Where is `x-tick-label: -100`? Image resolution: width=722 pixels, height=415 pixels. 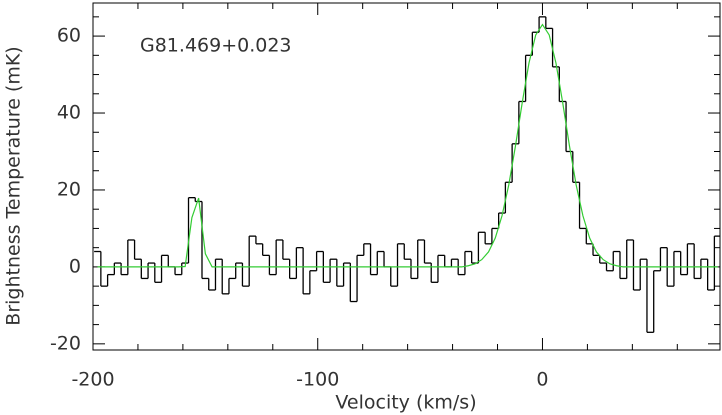
x-tick-label: -100 is located at coordinates (317, 380).